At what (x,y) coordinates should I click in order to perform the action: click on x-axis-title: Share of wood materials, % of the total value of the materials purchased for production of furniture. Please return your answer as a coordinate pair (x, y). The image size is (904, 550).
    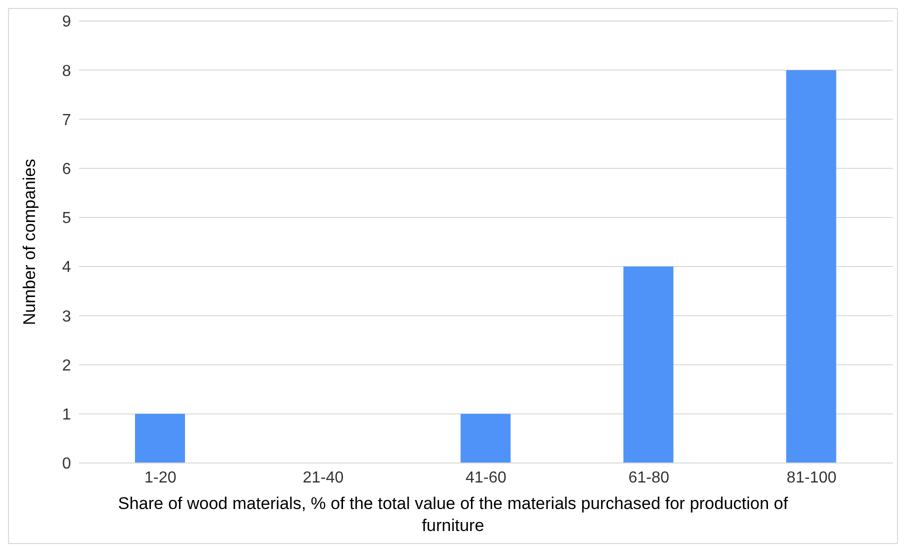
    Looking at the image, I should click on (453, 515).